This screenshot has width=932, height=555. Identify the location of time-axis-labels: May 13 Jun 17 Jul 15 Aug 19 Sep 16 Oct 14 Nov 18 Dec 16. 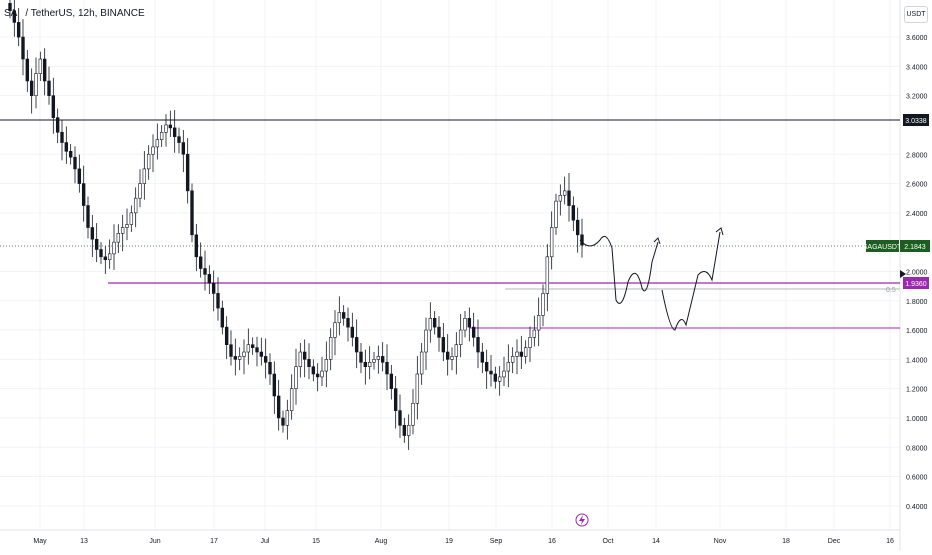
(463, 541).